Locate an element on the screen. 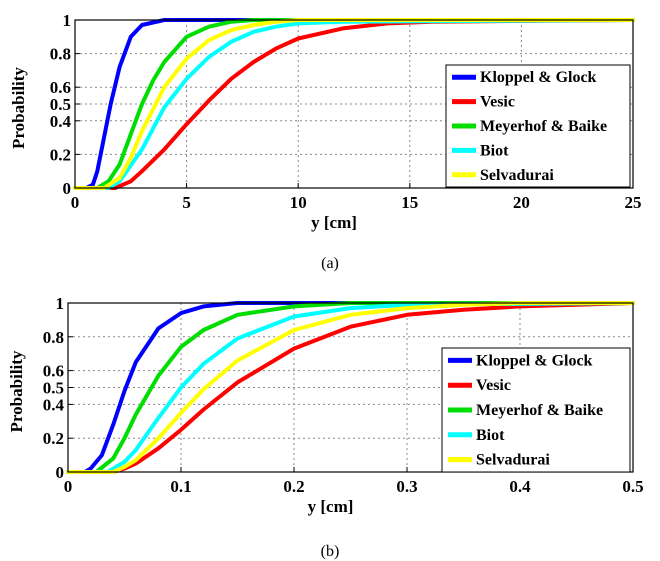 The width and height of the screenshot is (660, 561). figure-caption: (b) is located at coordinates (330, 551).